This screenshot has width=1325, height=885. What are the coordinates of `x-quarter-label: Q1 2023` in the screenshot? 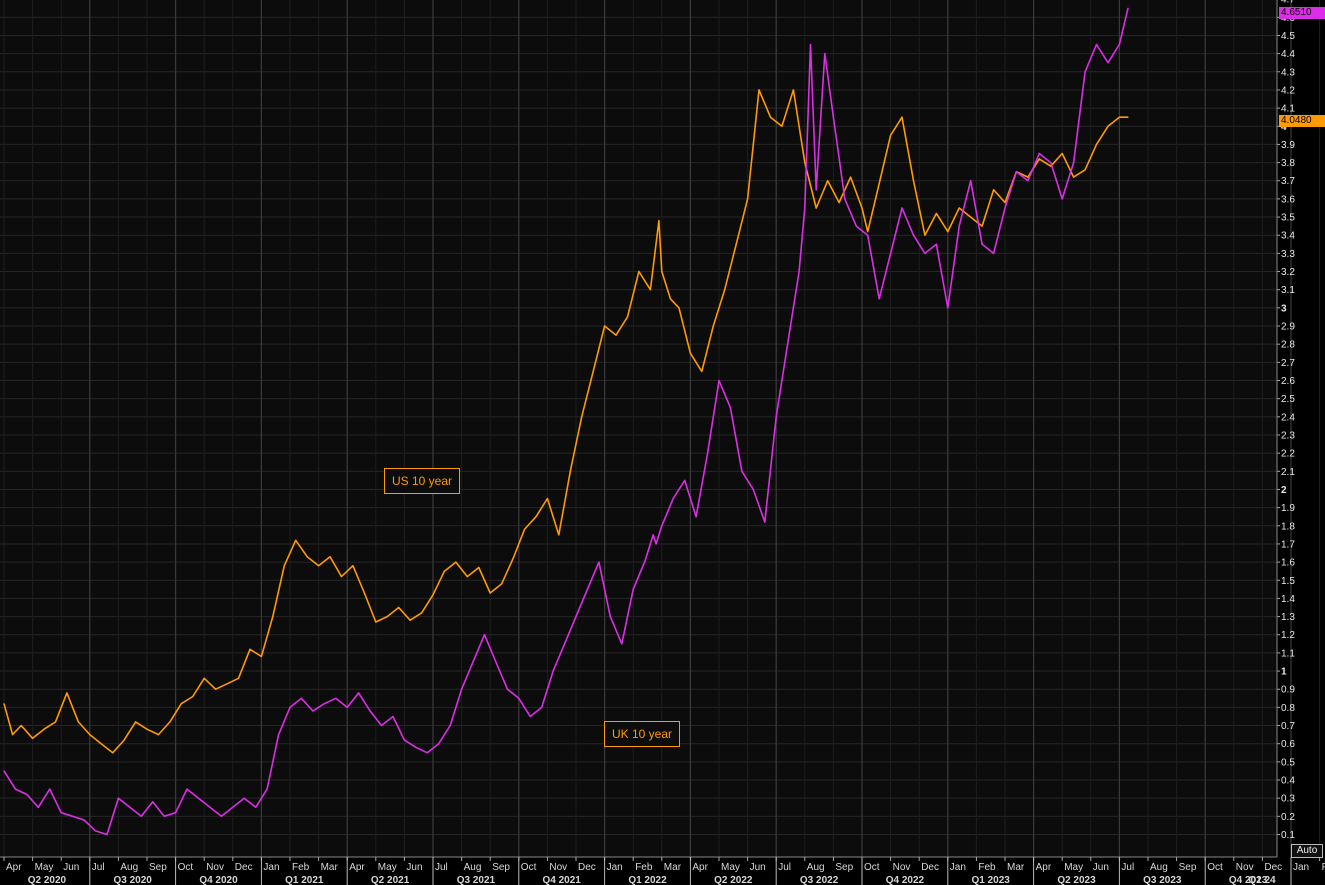 It's located at (991, 880).